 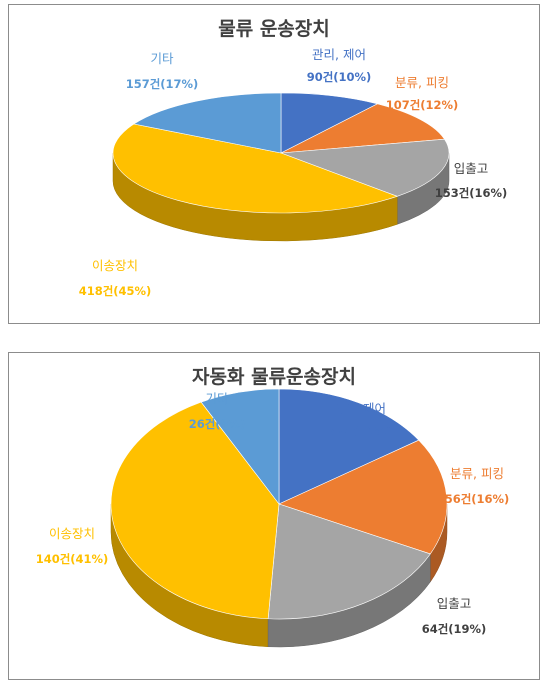 I want to click on data-label: 입출고 153건(16%), so click(x=471, y=180).